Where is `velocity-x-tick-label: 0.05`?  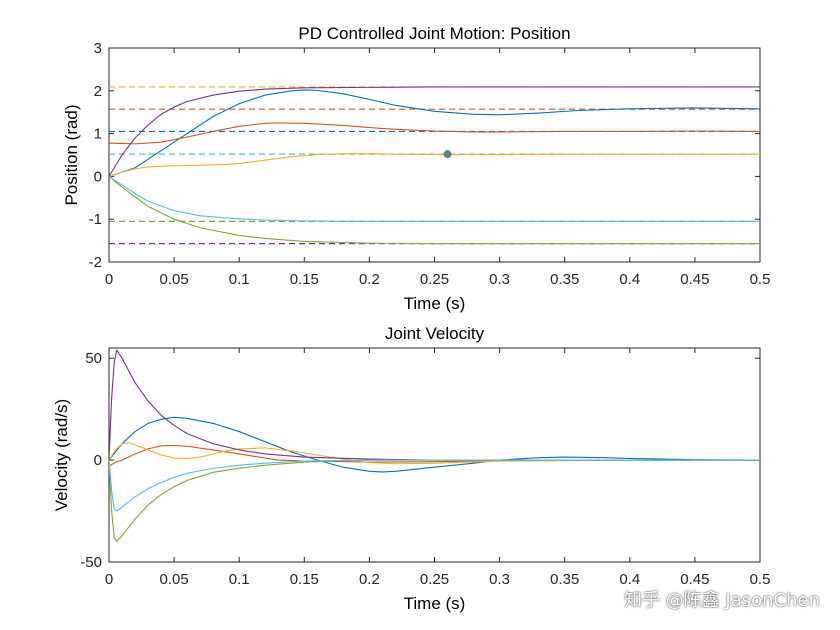 velocity-x-tick-label: 0.05 is located at coordinates (173, 579).